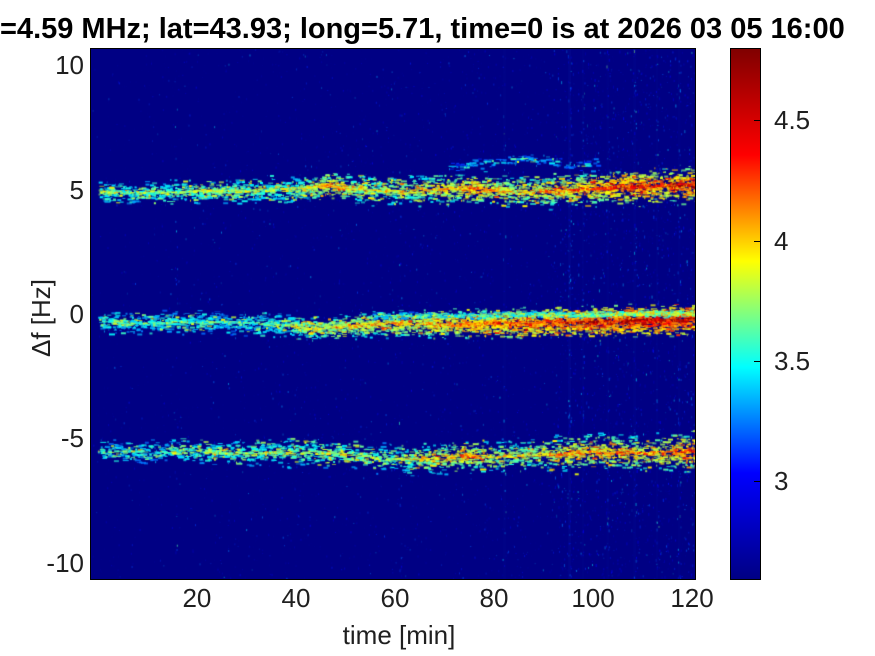  I want to click on y-tick-label: -10, so click(65, 562).